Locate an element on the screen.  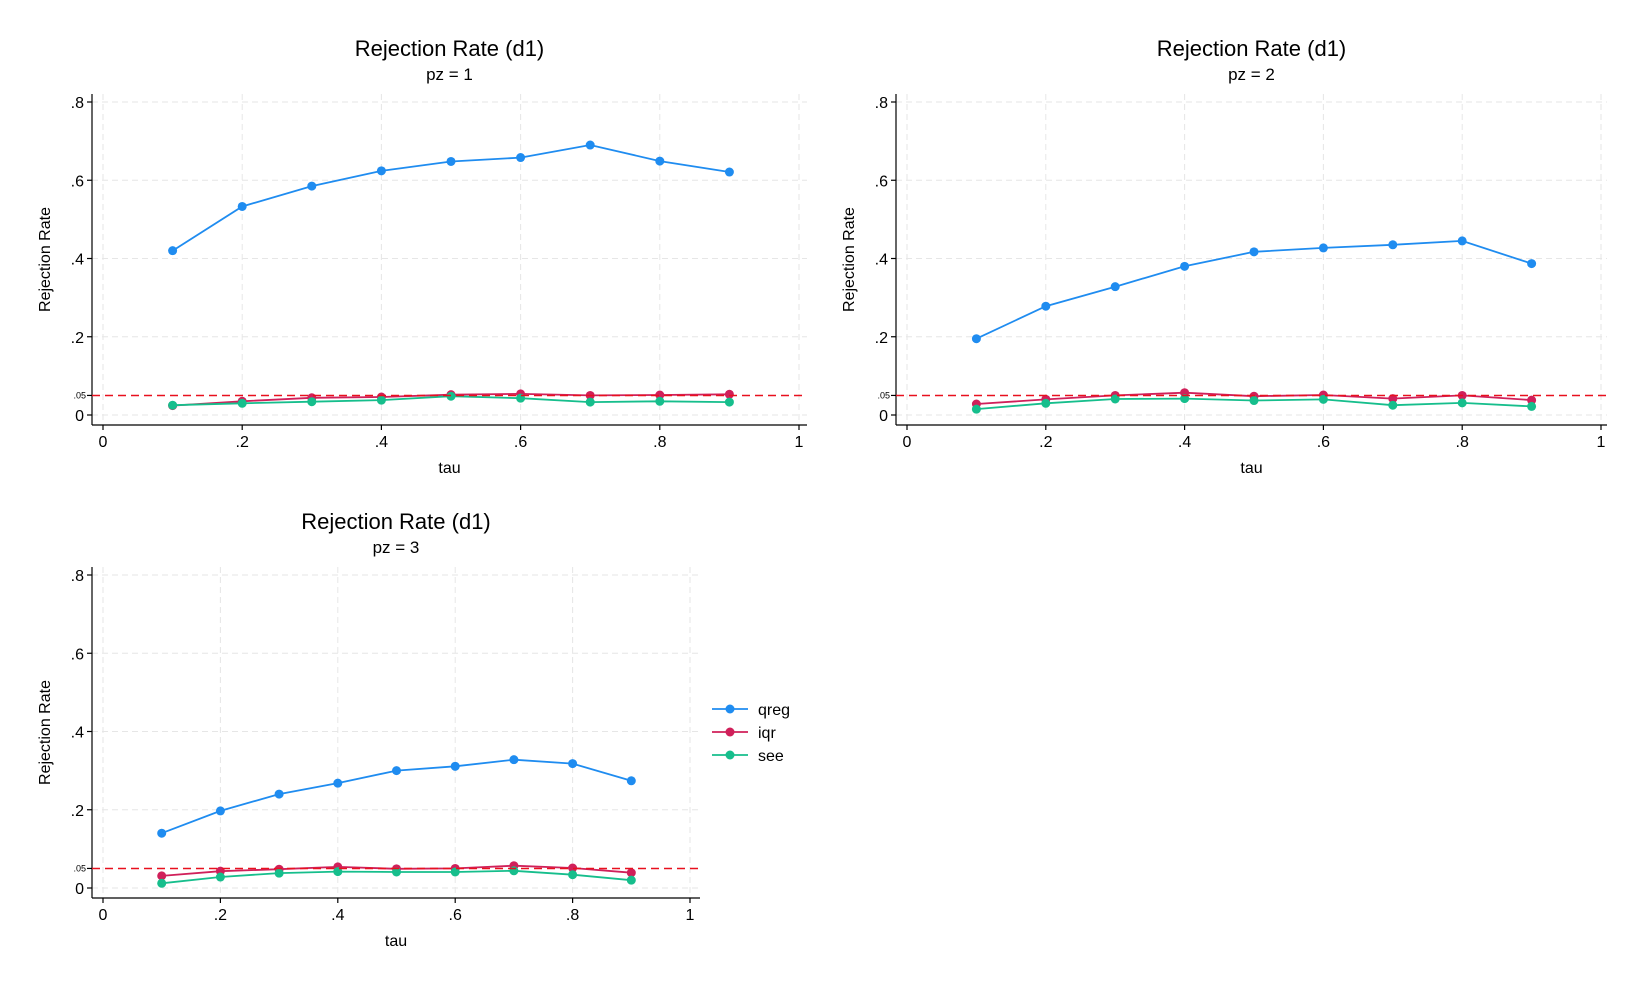
chart-subtitle: pz = 3 is located at coordinates (396, 547).